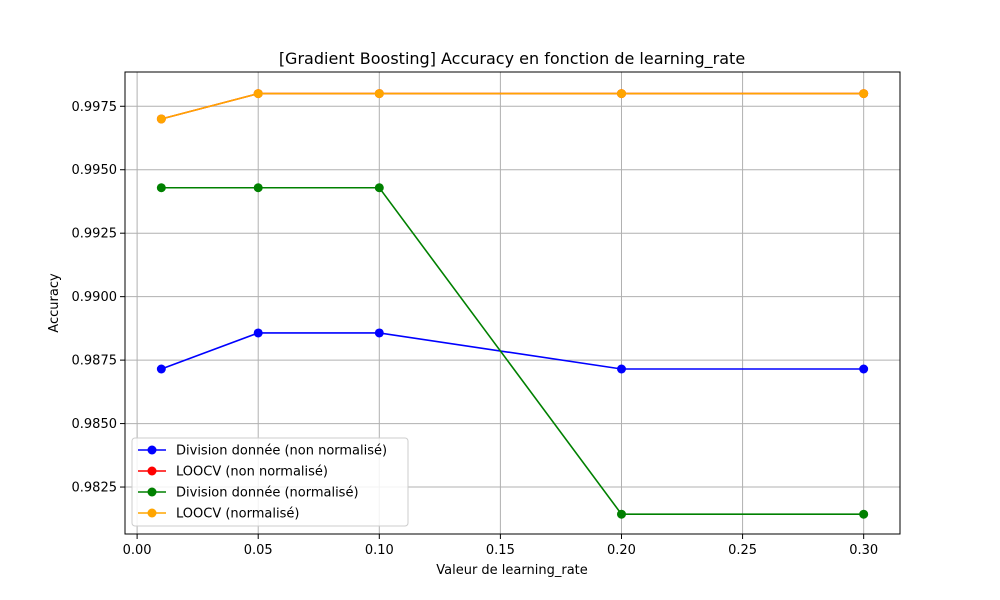 Image resolution: width=1000 pixels, height=600 pixels. What do you see at coordinates (95, 488) in the screenshot?
I see `y-tick-label: 0.9825` at bounding box center [95, 488].